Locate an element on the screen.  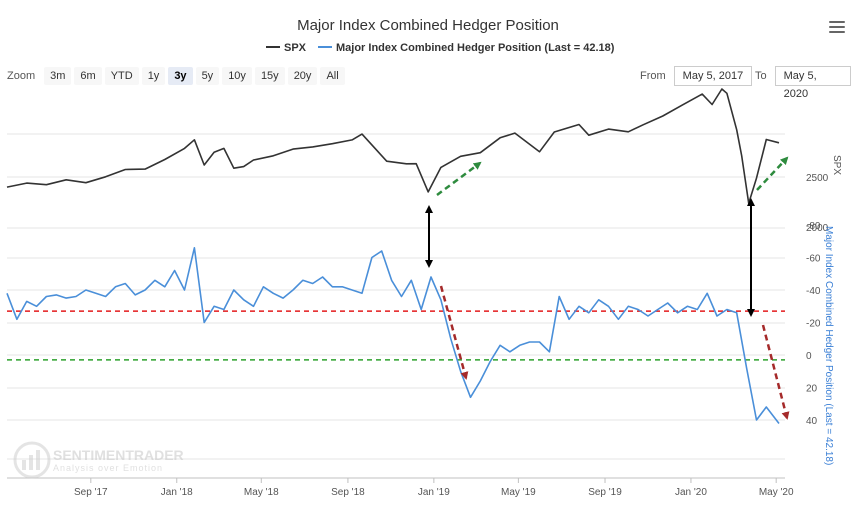
hamburger-menu-icon is located at coordinates (837, 29).